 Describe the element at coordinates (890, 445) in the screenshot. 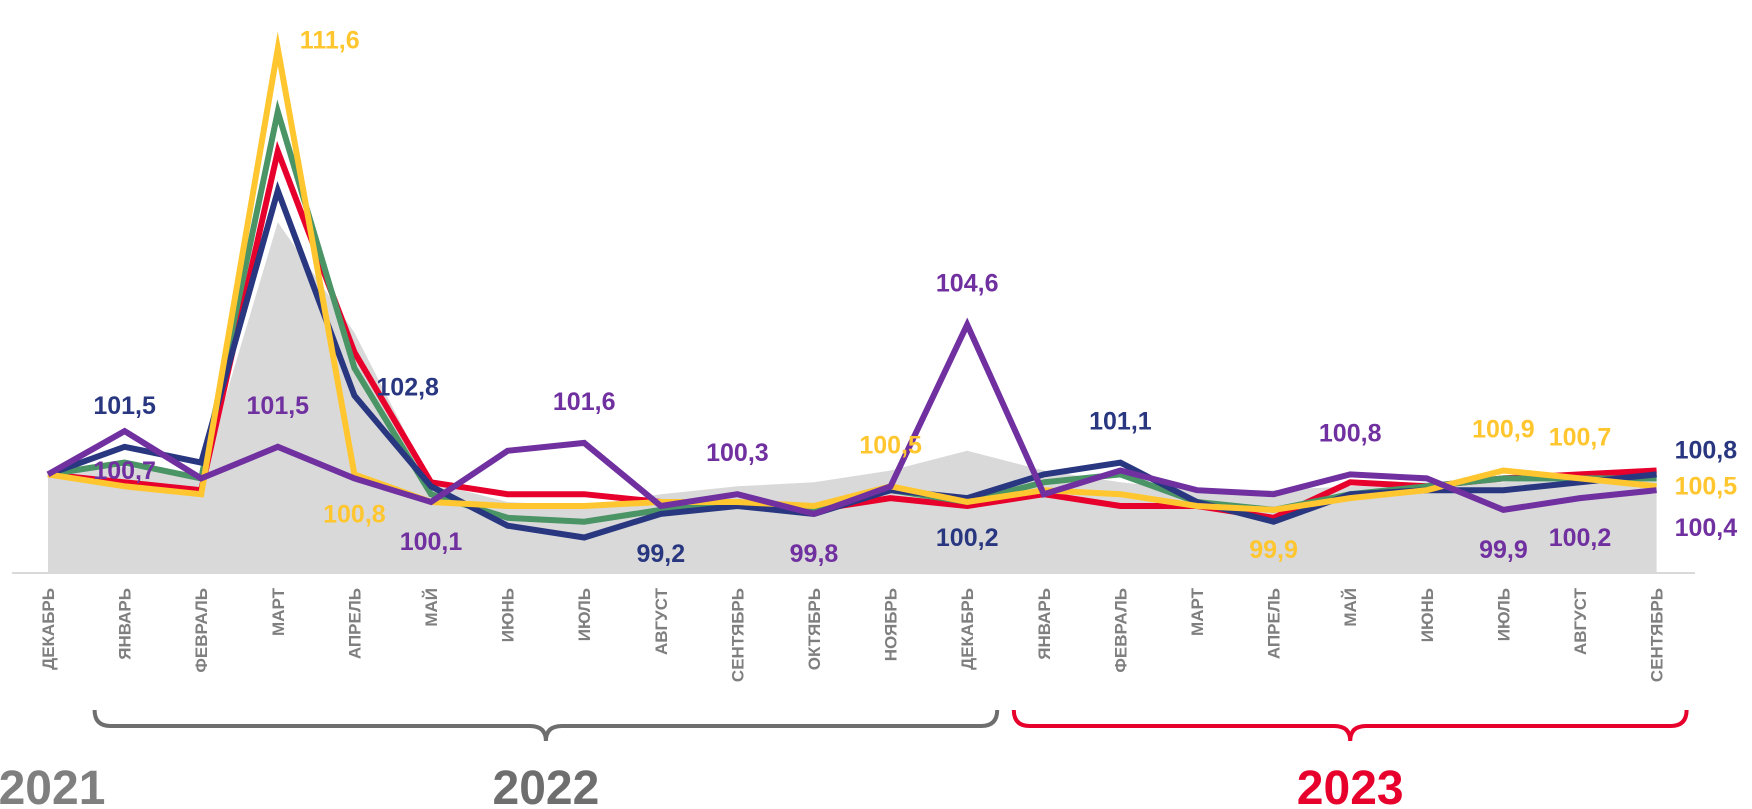

I see `data-label-11: 100,5` at that location.